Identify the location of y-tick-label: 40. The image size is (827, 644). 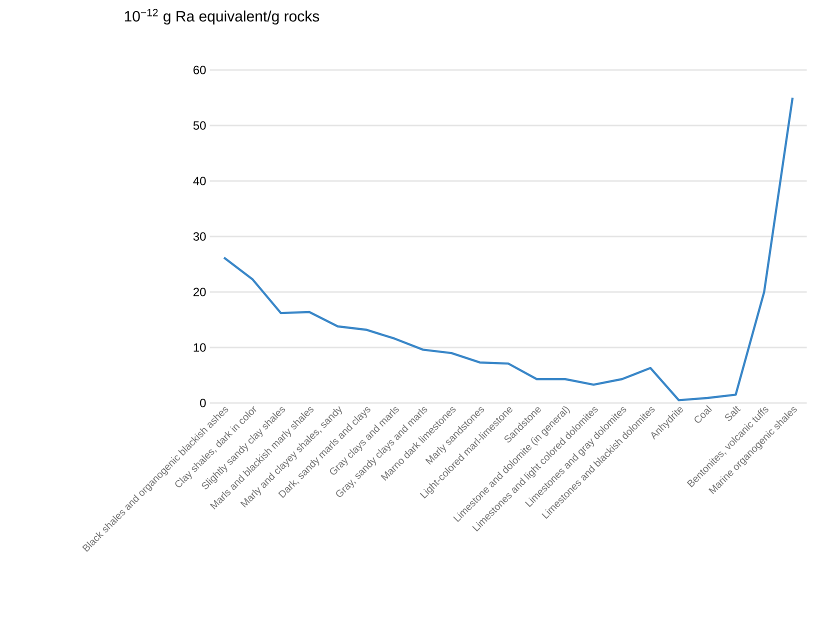
(199, 181).